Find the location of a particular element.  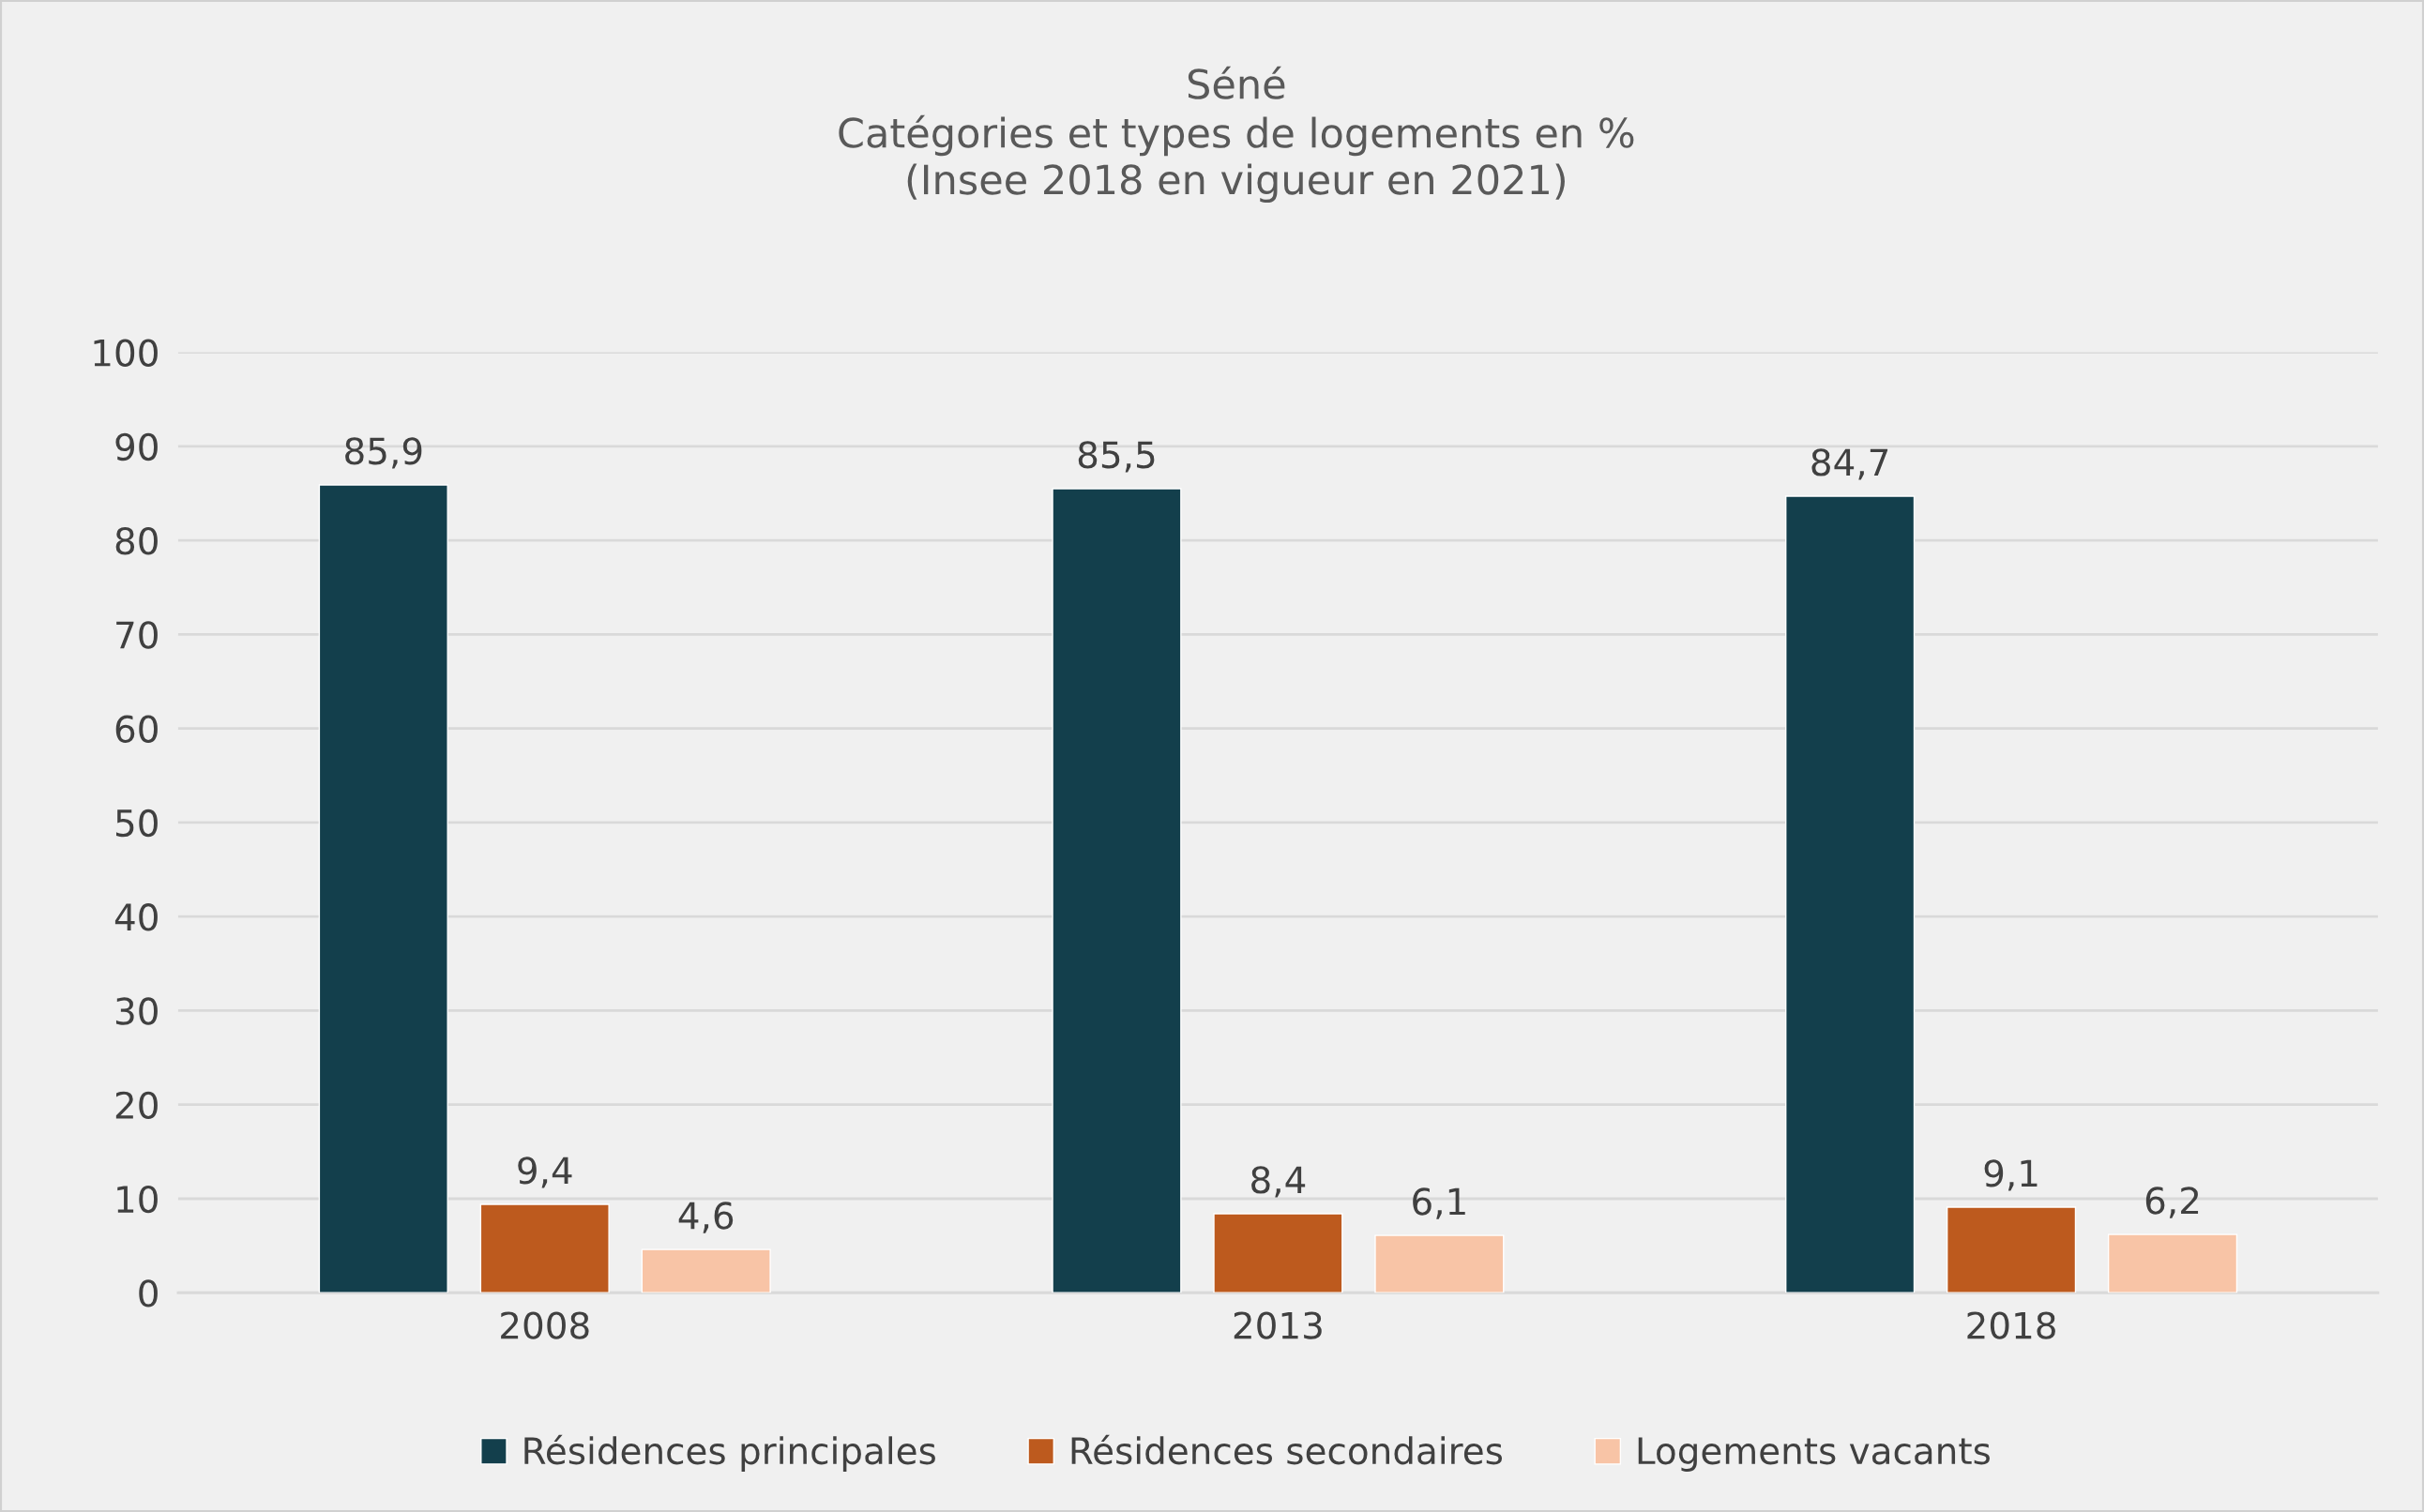

legend-label: Résidences principales is located at coordinates (729, 1453).